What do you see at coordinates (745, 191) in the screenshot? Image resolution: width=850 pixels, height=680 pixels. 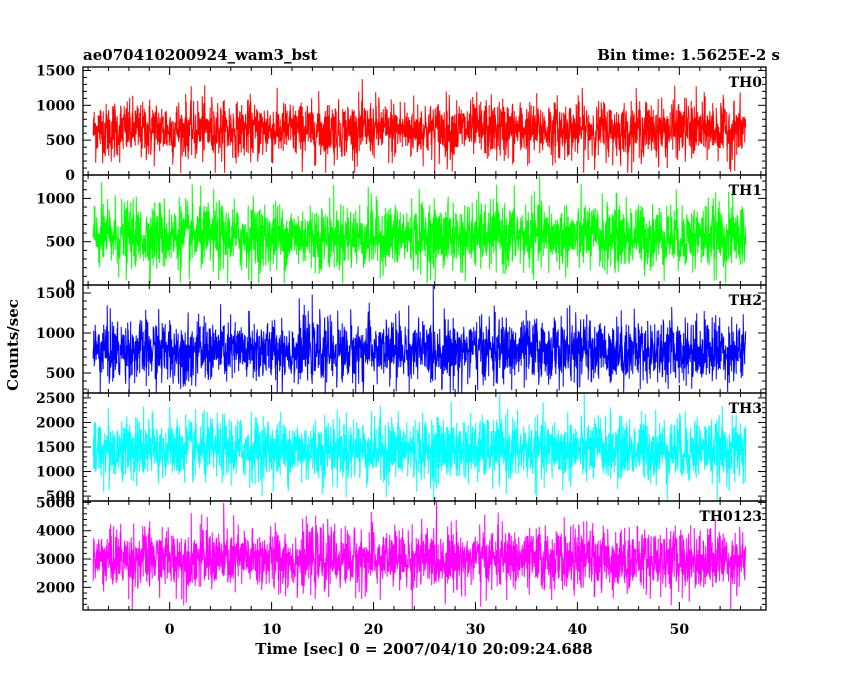 I see `panel-label: TH1` at bounding box center [745, 191].